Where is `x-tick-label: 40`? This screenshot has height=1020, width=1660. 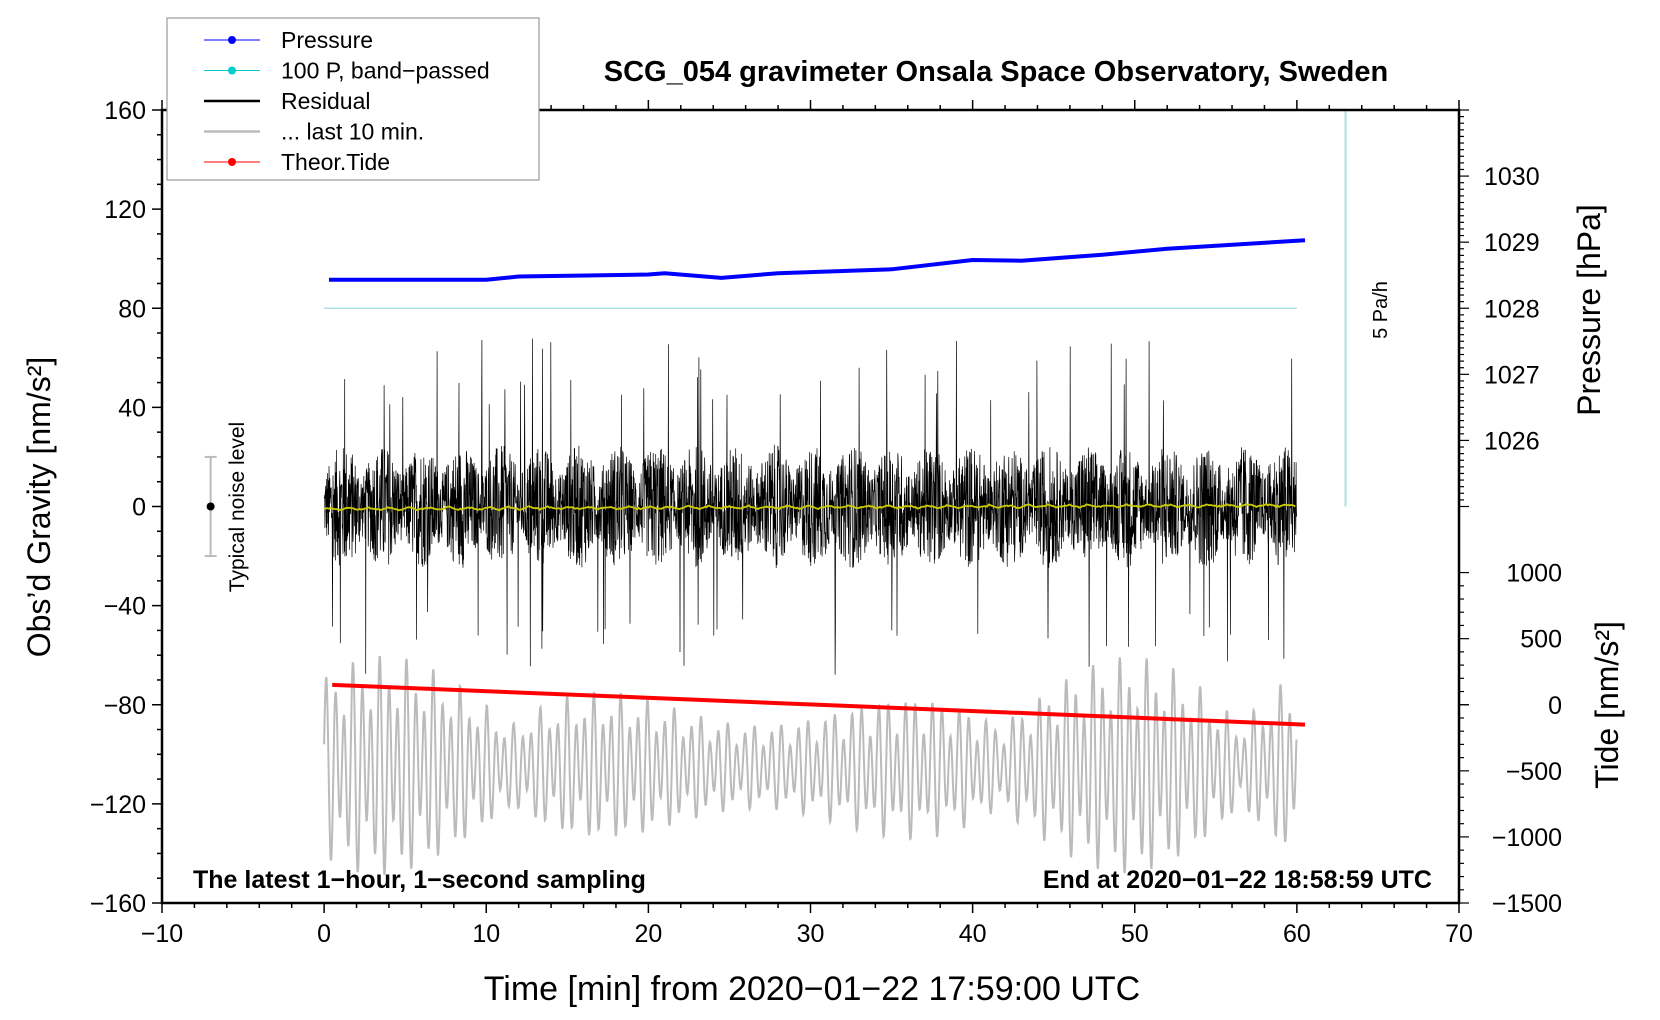 x-tick-label: 40 is located at coordinates (973, 934).